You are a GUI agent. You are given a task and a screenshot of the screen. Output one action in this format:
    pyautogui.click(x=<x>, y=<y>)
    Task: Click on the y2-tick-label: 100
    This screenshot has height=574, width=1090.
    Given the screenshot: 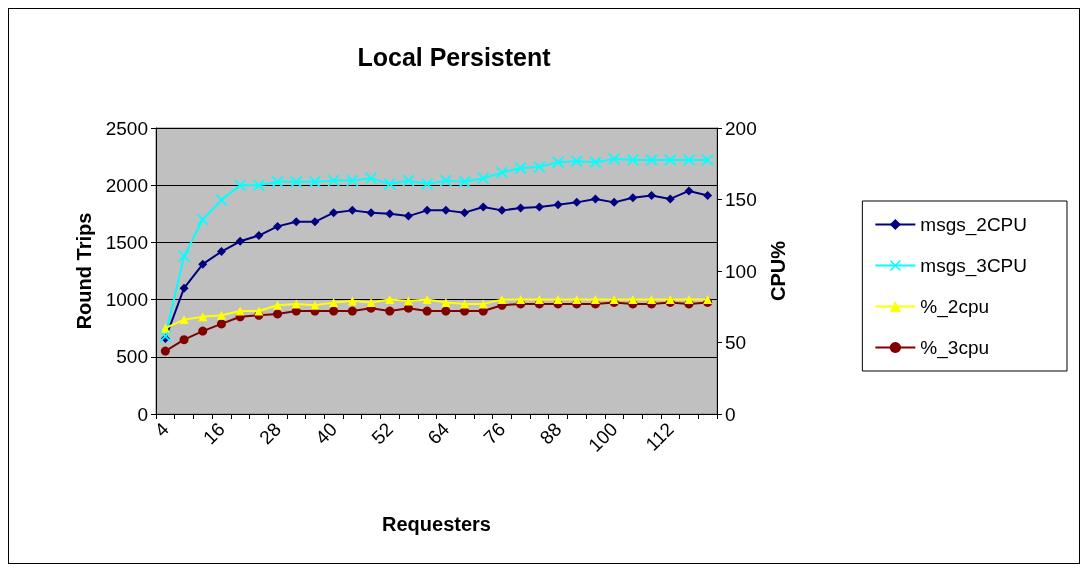 What is the action you would take?
    pyautogui.click(x=741, y=271)
    